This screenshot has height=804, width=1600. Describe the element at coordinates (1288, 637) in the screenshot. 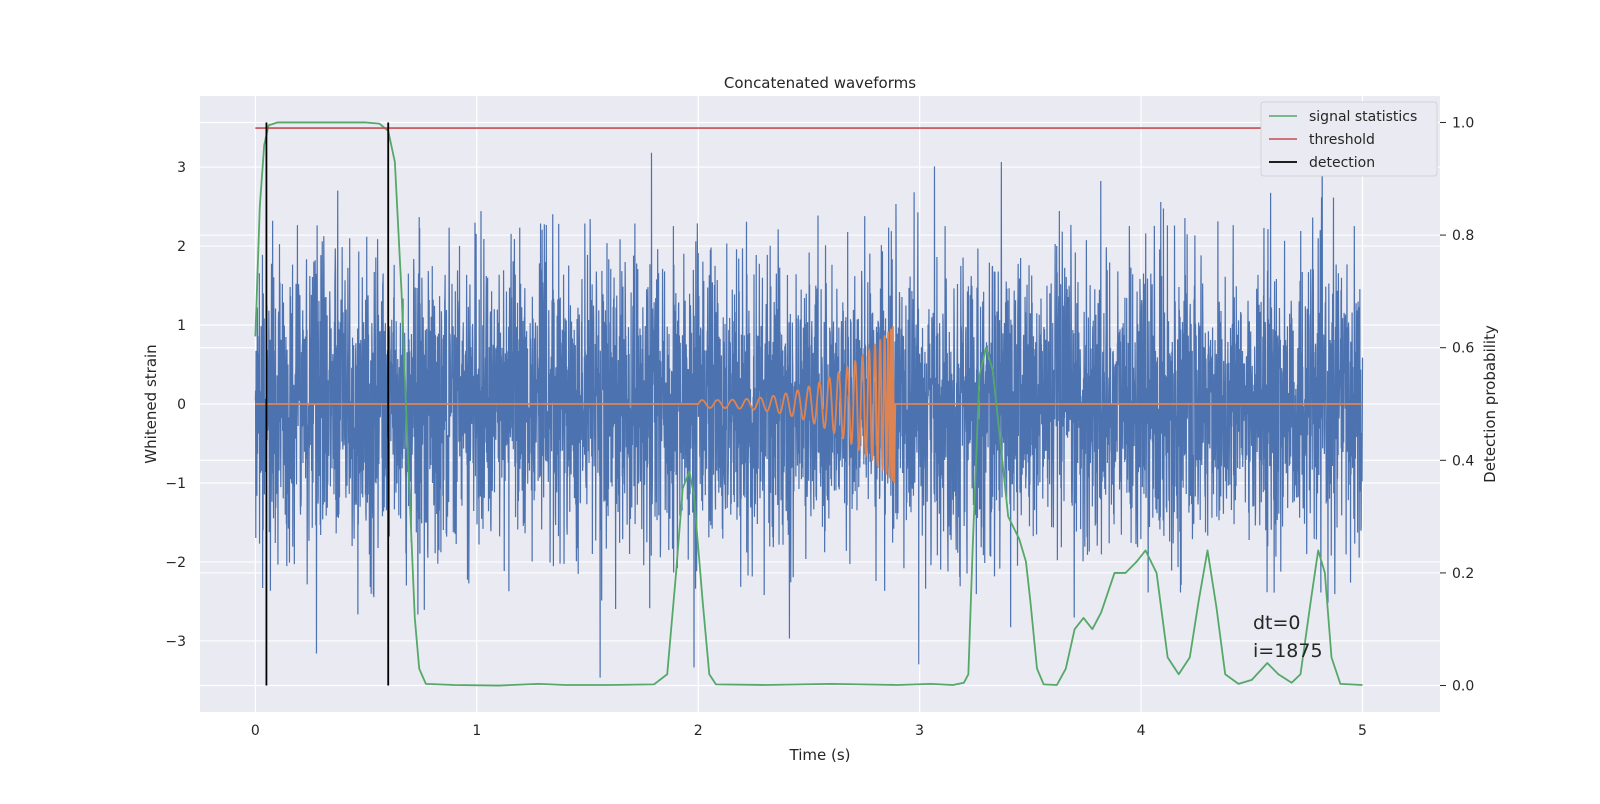

I see `annotation: dt=0 i=1875` at that location.